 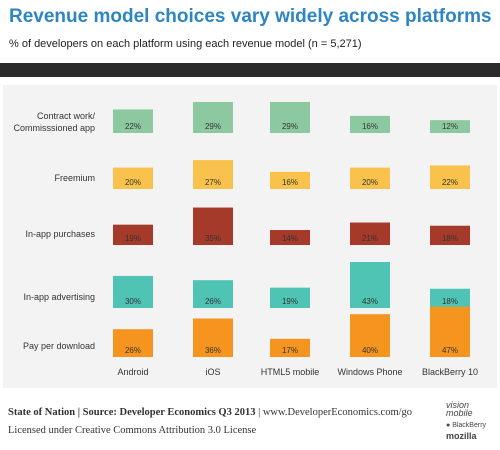 What do you see at coordinates (459, 409) in the screenshot?
I see `visionmobile-logo: vision mobile` at bounding box center [459, 409].